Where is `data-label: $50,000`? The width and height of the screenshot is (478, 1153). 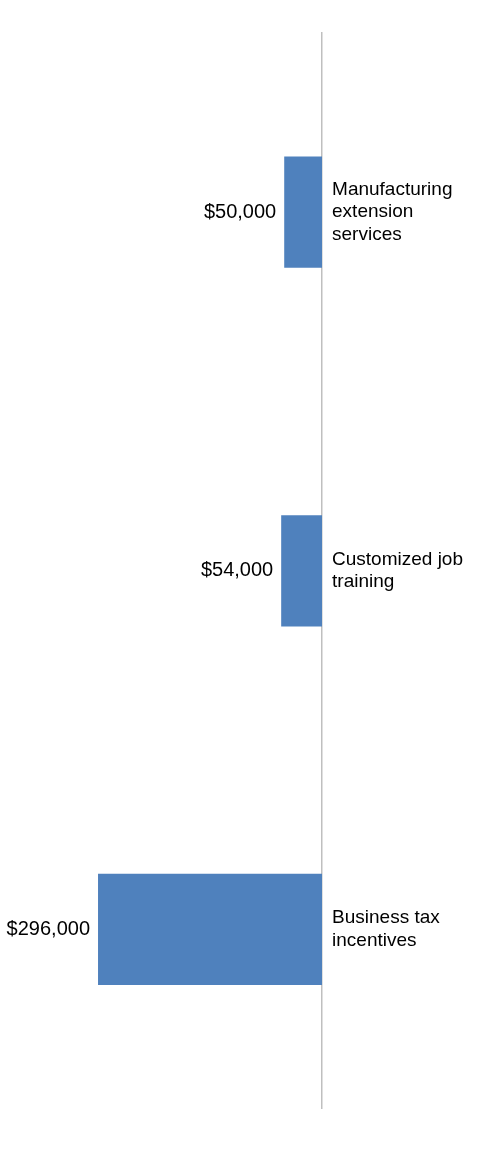
data-label: $50,000 is located at coordinates (240, 210).